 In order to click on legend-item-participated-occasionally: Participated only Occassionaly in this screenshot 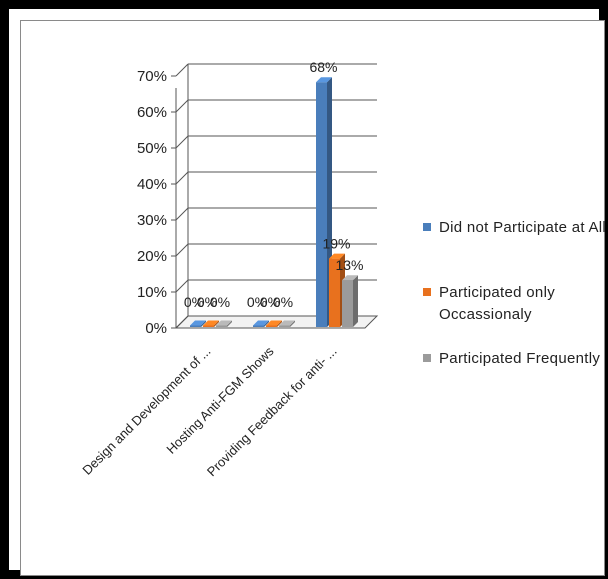, I will do `click(515, 304)`.